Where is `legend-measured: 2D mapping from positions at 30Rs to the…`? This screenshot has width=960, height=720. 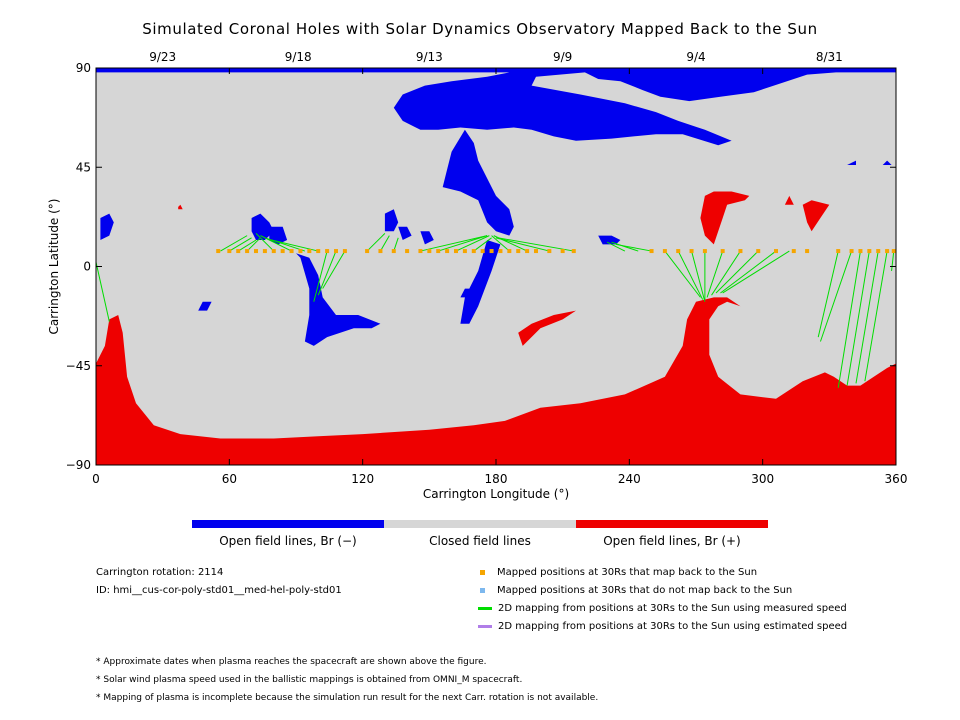 legend-measured: 2D mapping from positions at 30Rs to the… is located at coordinates (662, 608).